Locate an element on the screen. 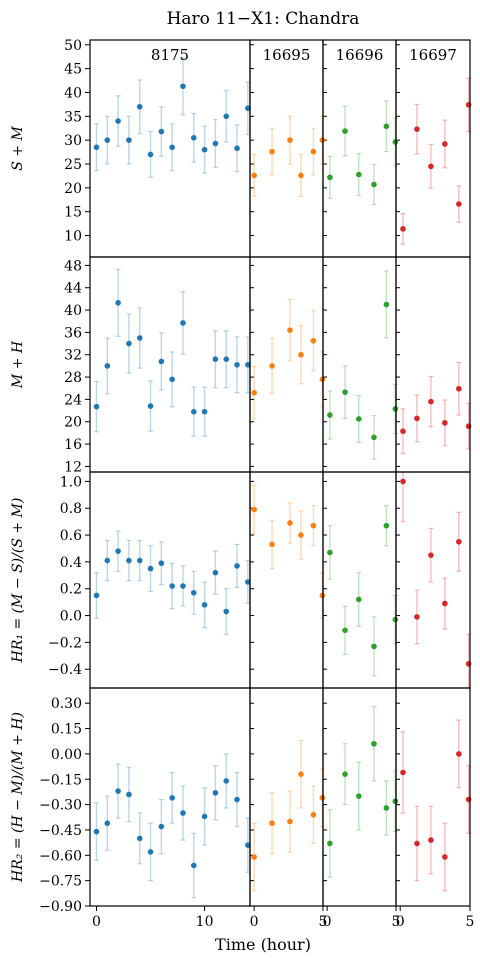  x-tick-label-16695: 5 is located at coordinates (323, 922).